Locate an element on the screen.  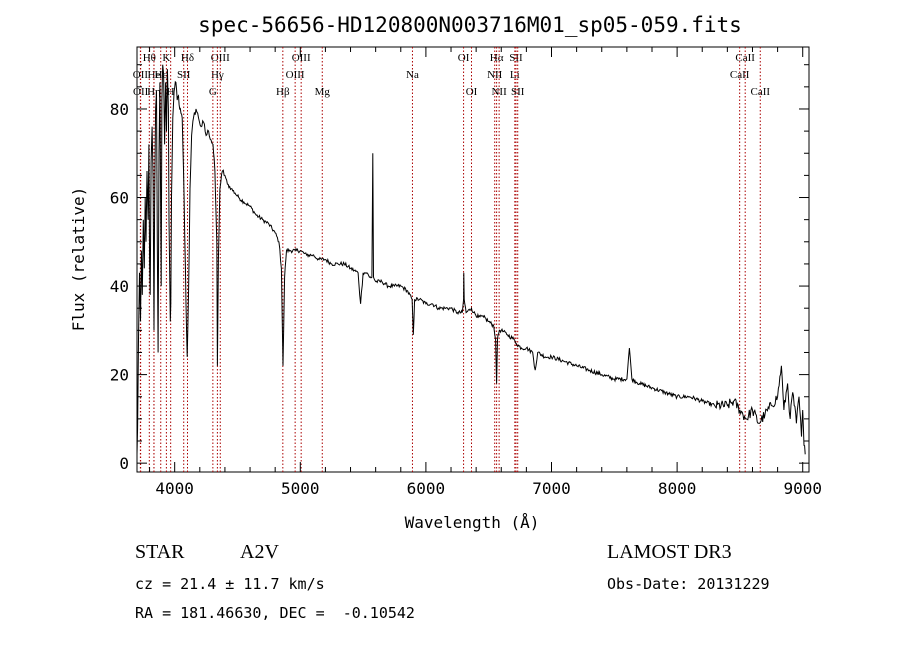
marker-label: Na is located at coordinates (412, 75).